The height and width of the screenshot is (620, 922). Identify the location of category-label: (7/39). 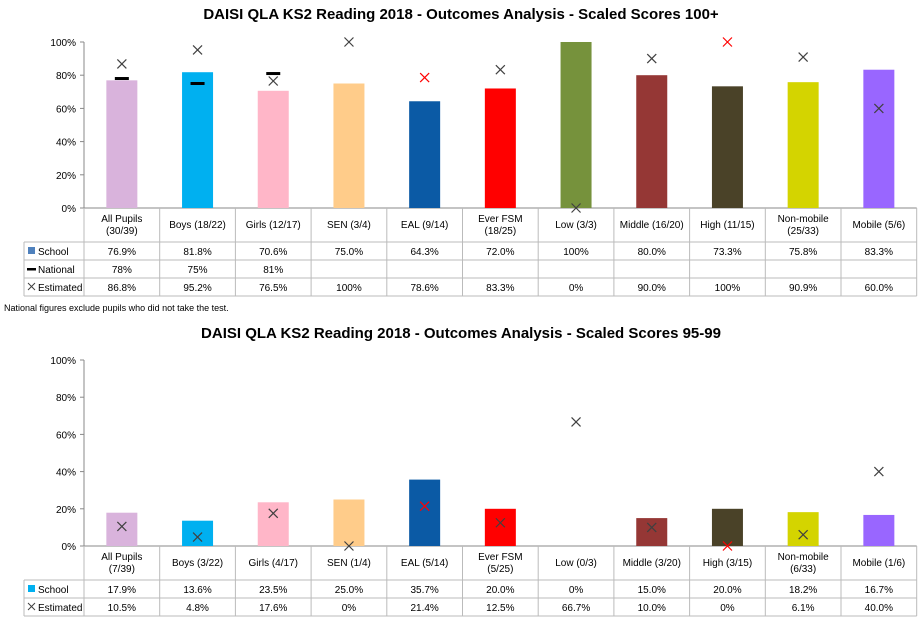
(122, 569).